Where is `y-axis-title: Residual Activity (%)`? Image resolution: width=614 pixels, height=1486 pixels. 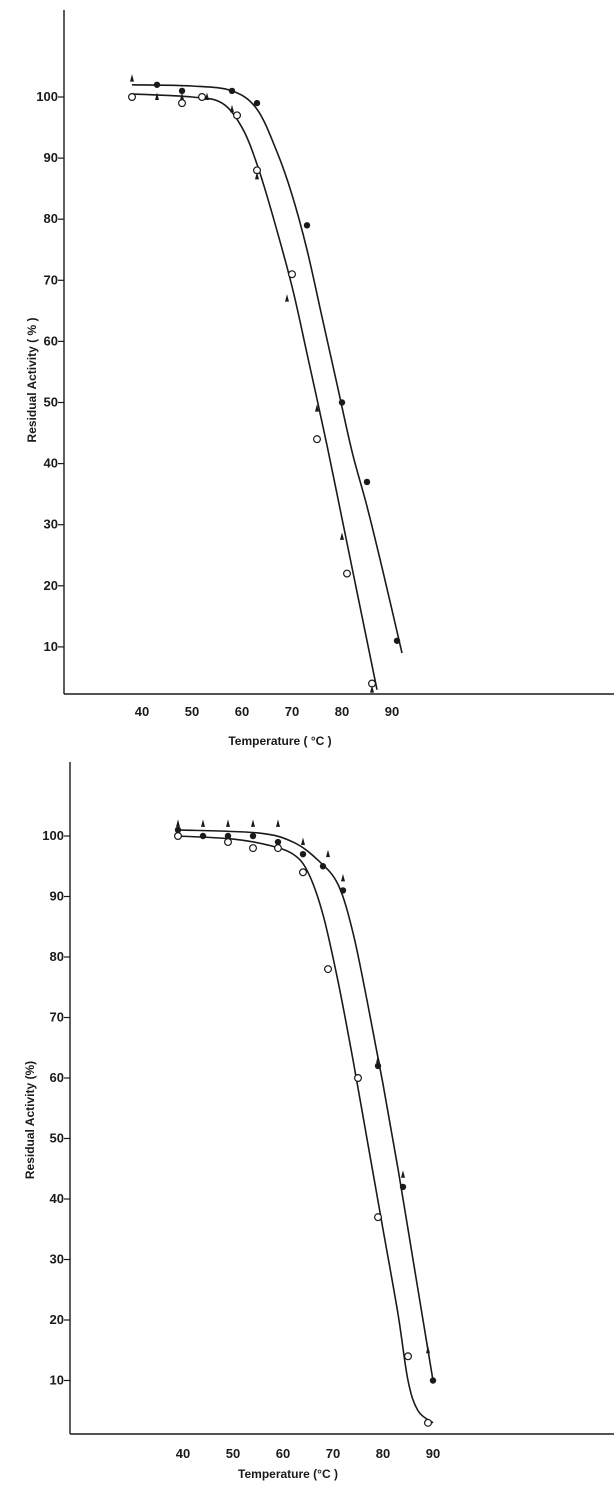 y-axis-title: Residual Activity (%) is located at coordinates (30, 1120).